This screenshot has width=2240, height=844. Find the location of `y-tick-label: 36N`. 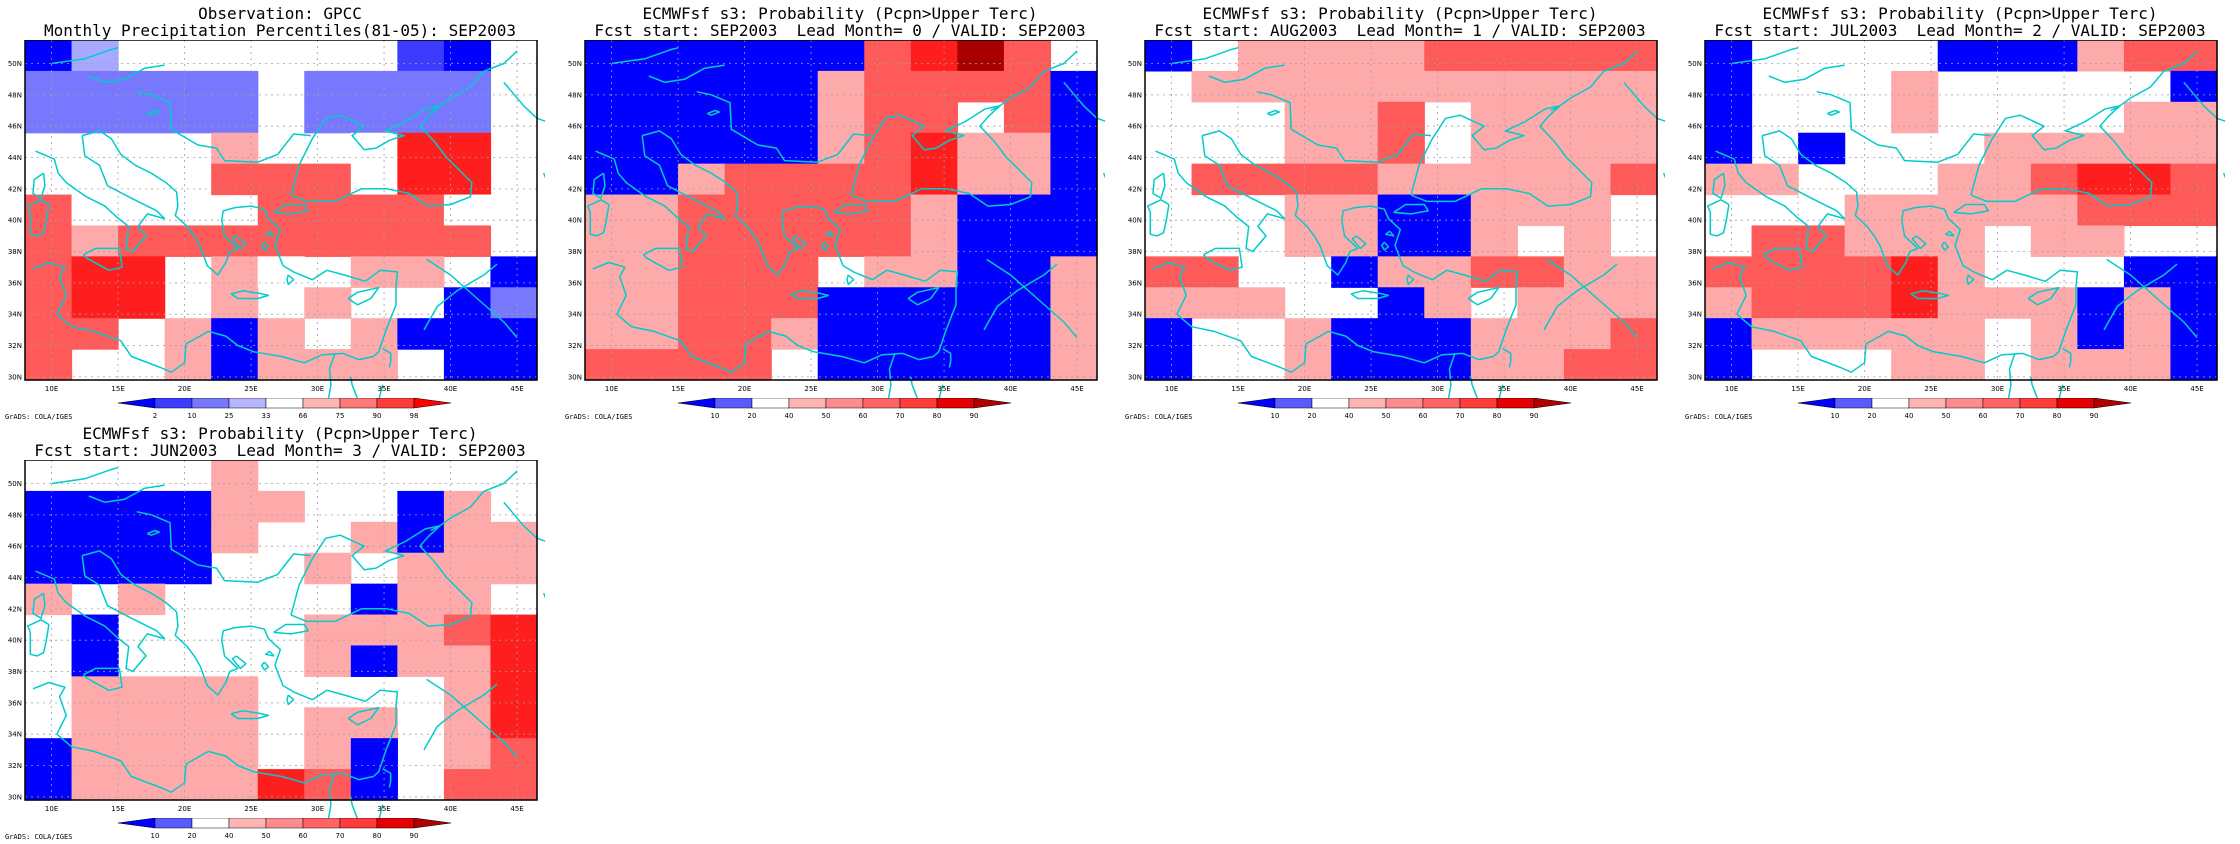

y-tick-label: 36N is located at coordinates (1695, 283).